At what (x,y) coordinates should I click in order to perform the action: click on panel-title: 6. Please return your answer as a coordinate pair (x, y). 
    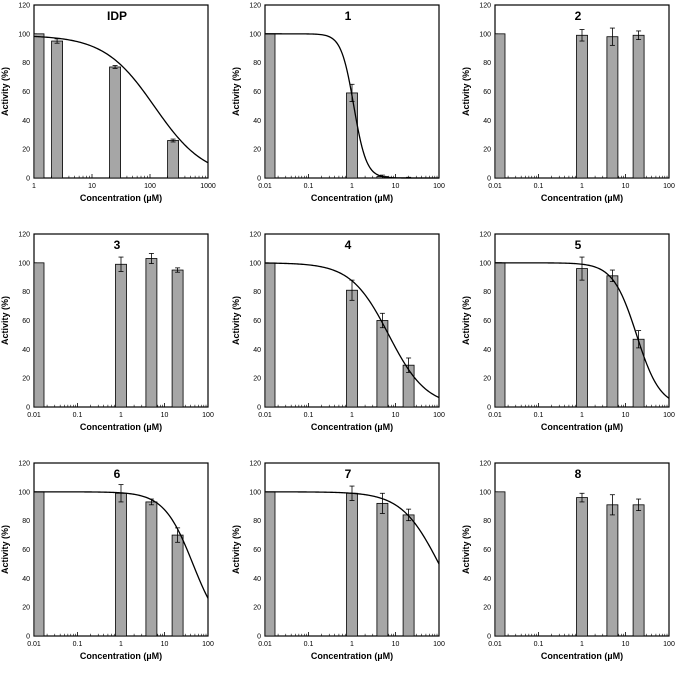
    Looking at the image, I should click on (117, 474).